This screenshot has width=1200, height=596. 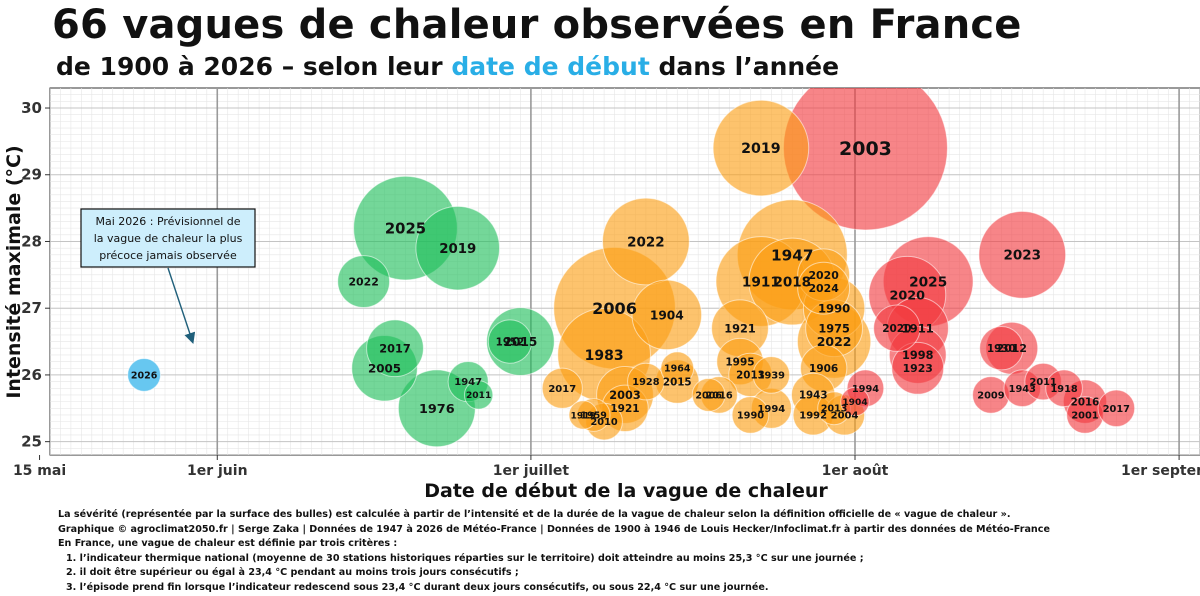 What do you see at coordinates (217, 471) in the screenshot?
I see `x-tick-label: 1er juin` at bounding box center [217, 471].